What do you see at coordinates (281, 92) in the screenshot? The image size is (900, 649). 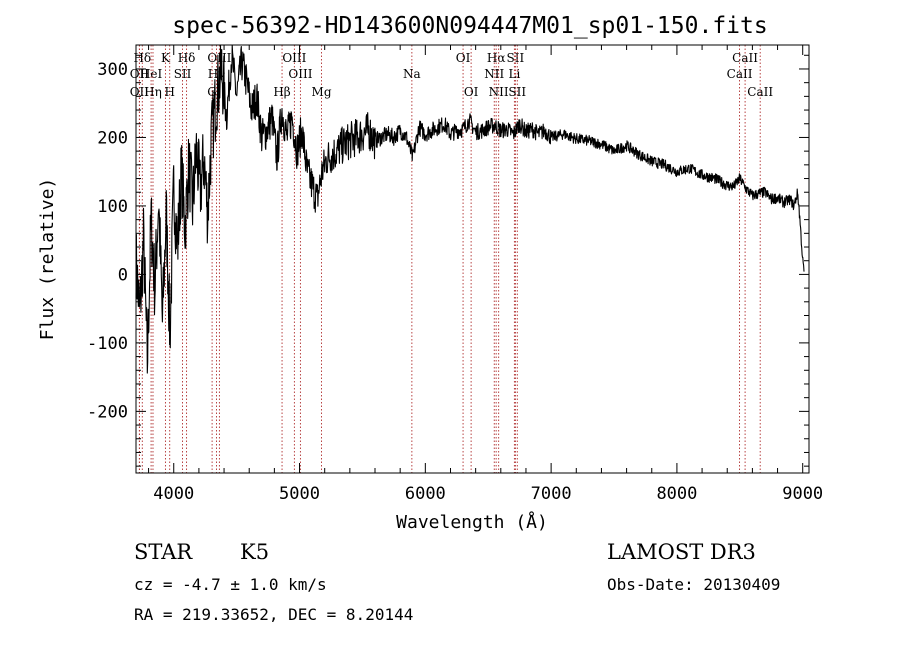 I see `line-marker-label-12: Hβ` at bounding box center [281, 92].